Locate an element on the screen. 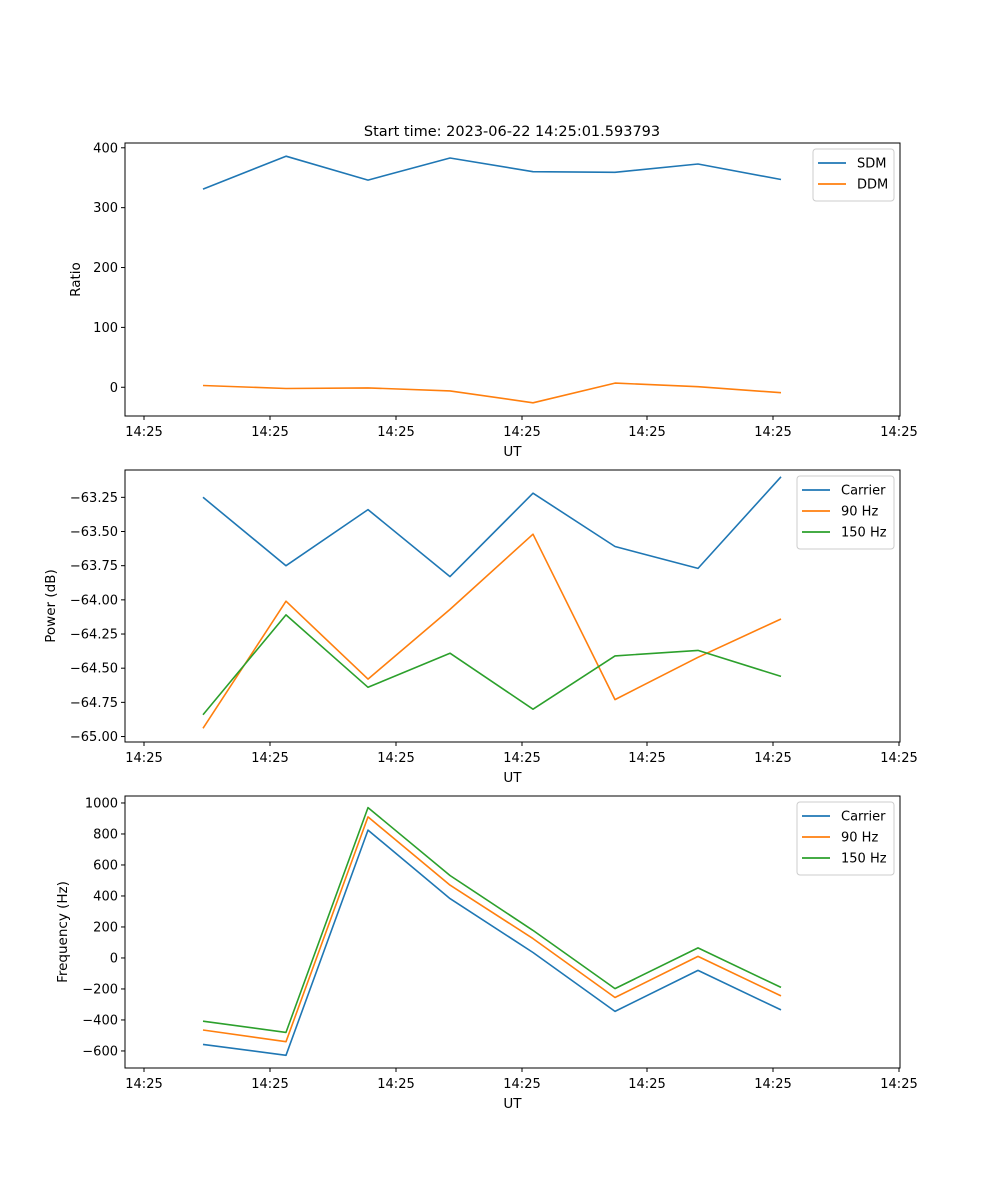 The height and width of the screenshot is (1200, 1000). y-tick-label: 1000 is located at coordinates (101, 803).